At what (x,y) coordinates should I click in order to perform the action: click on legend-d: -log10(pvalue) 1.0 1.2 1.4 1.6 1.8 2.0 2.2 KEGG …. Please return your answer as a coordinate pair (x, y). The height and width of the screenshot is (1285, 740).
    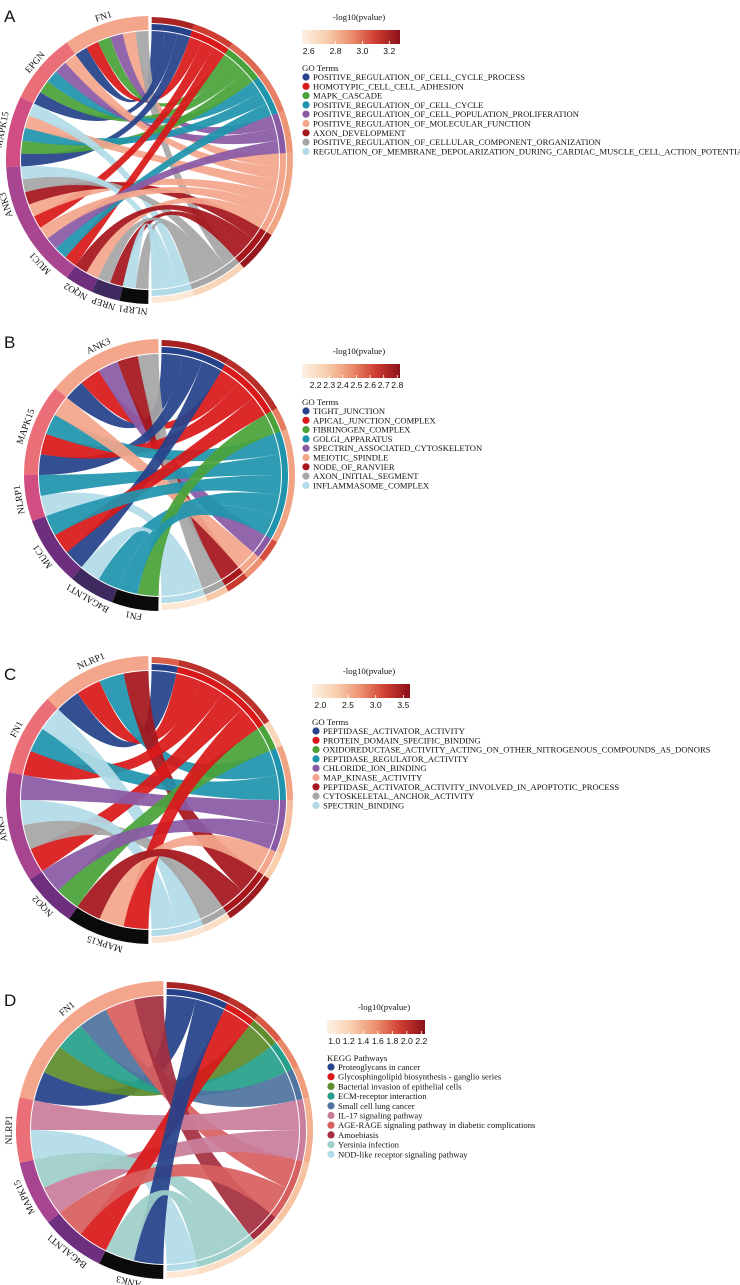
    Looking at the image, I should click on (431, 1080).